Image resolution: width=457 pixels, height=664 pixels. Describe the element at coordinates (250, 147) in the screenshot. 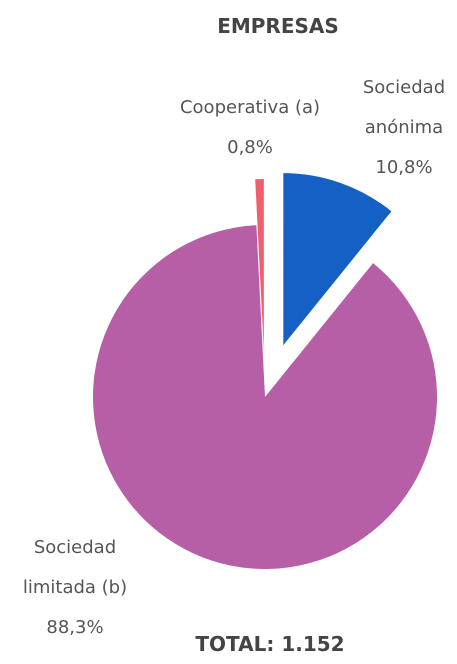

I see `value-label: 0,8%` at that location.